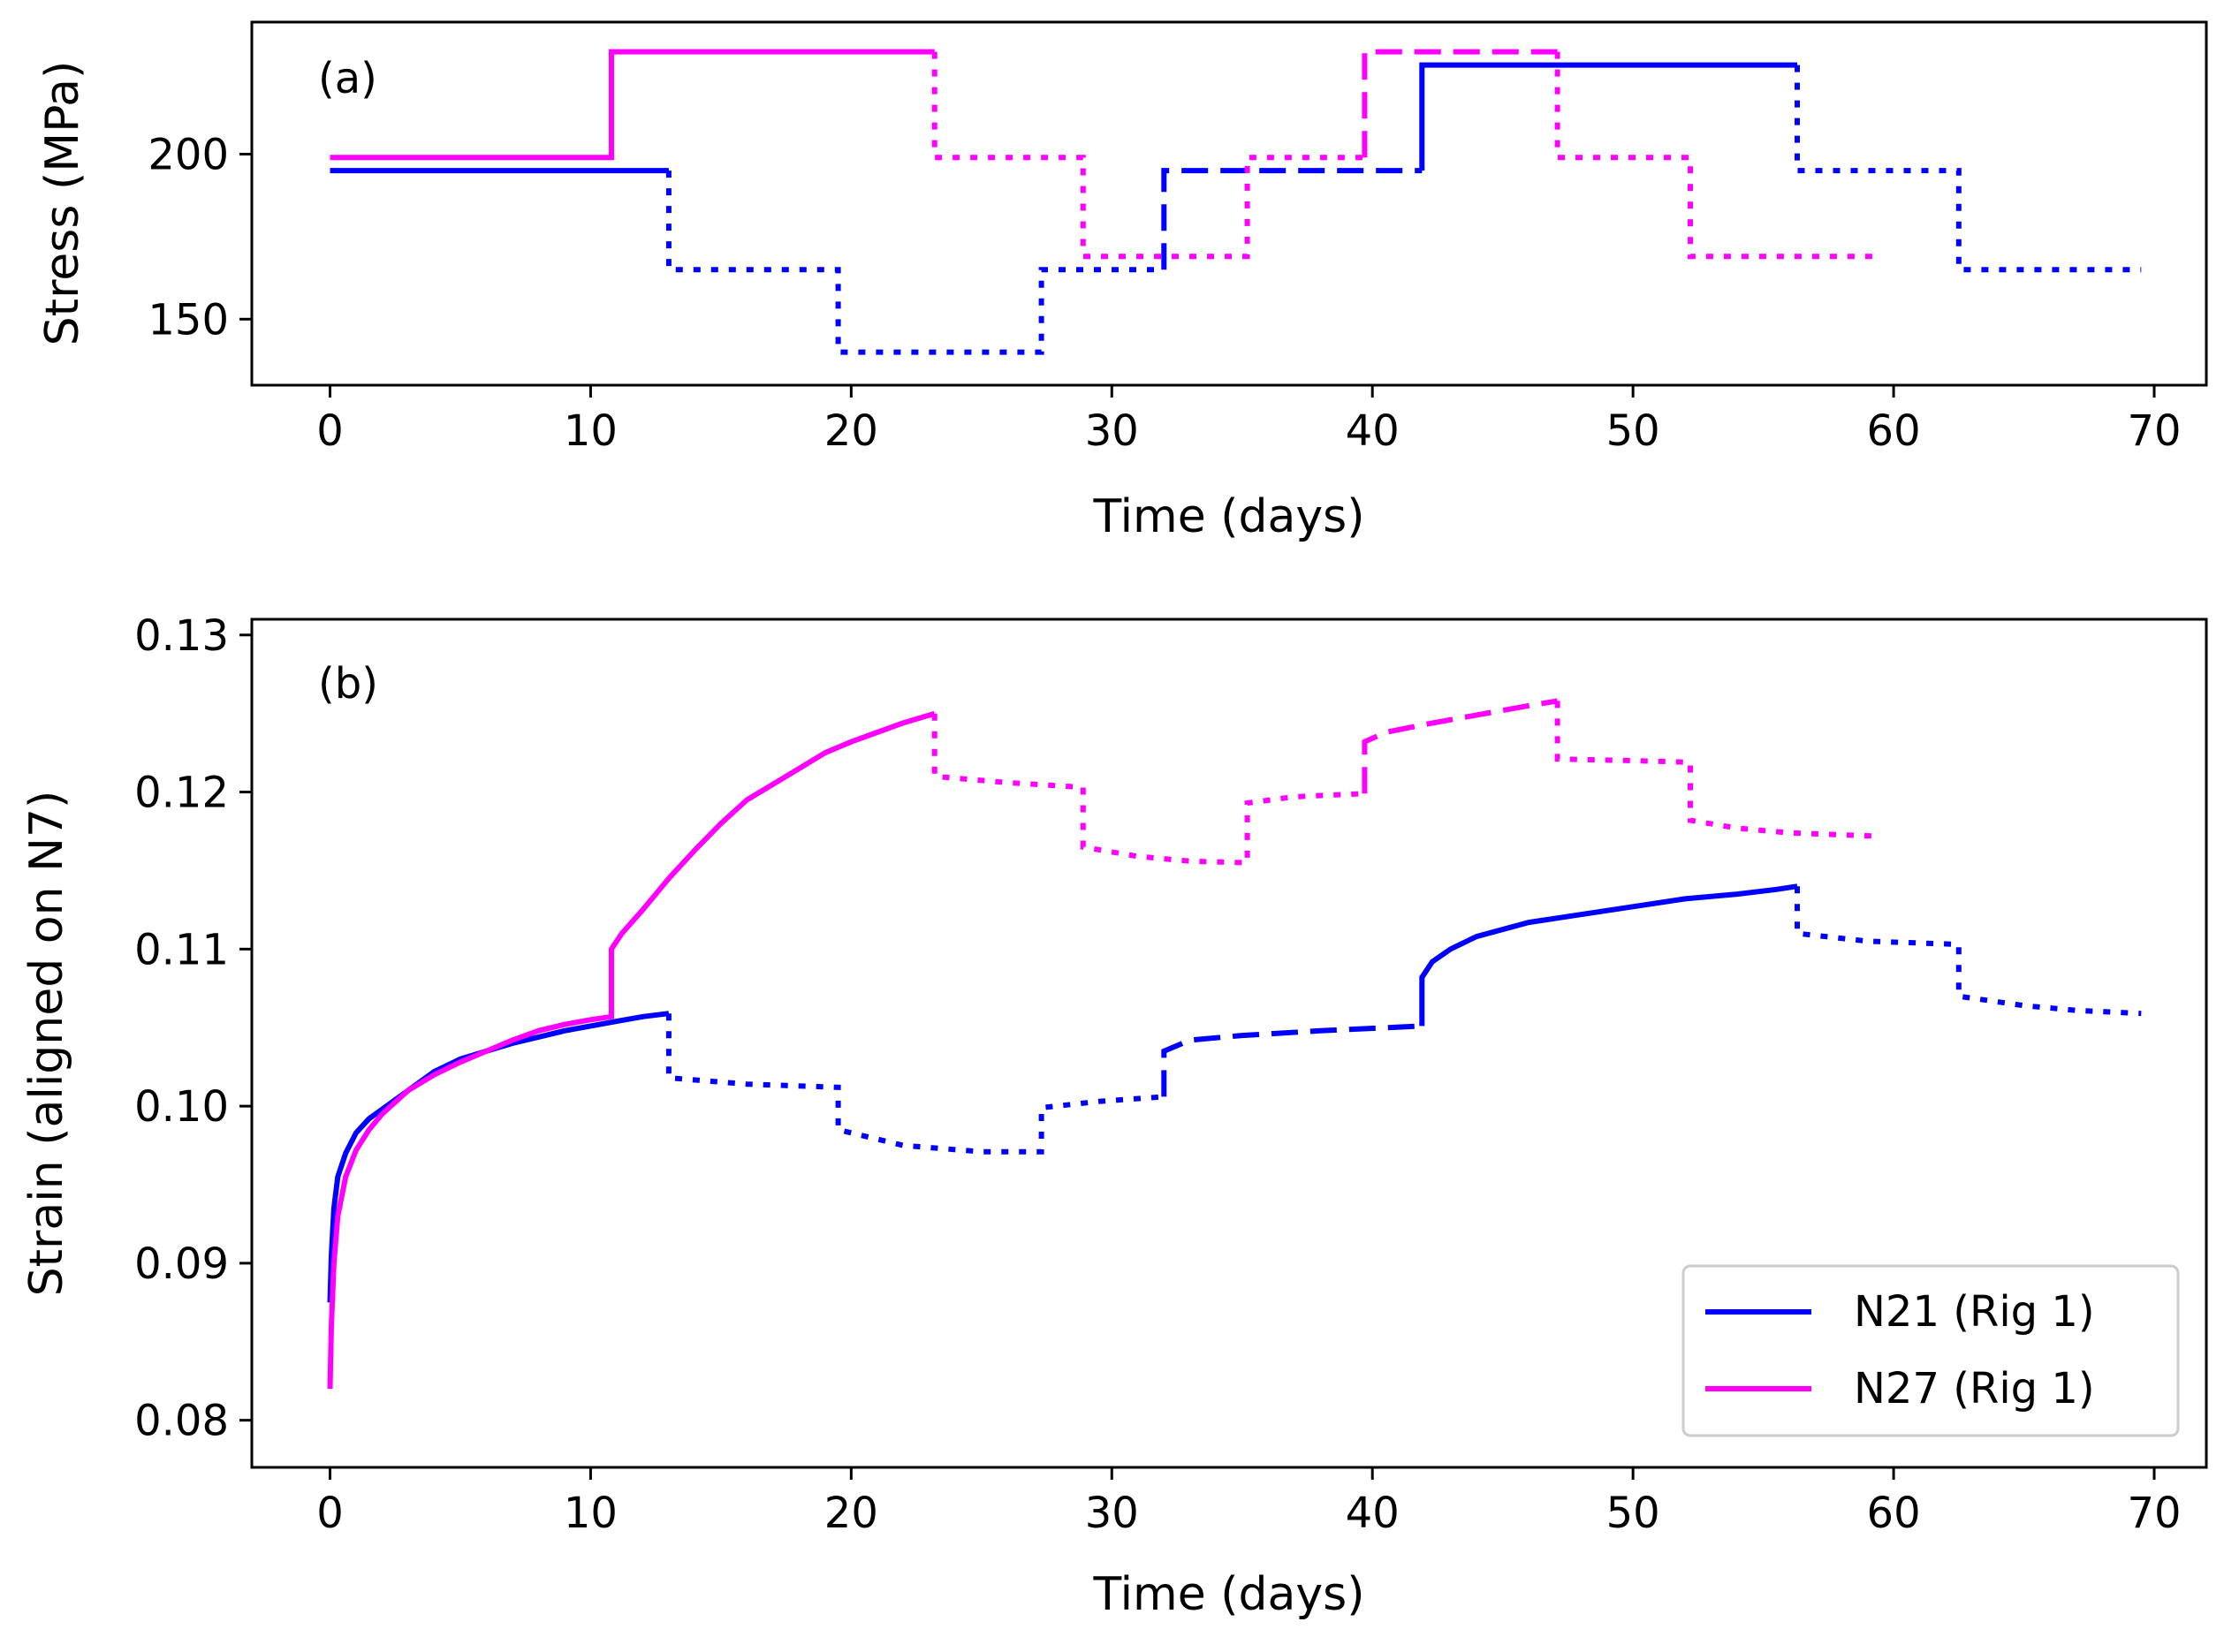 The height and width of the screenshot is (1652, 2224). Describe the element at coordinates (1633, 431) in the screenshot. I see `panel-a-x-tick-label-50: 50` at that location.